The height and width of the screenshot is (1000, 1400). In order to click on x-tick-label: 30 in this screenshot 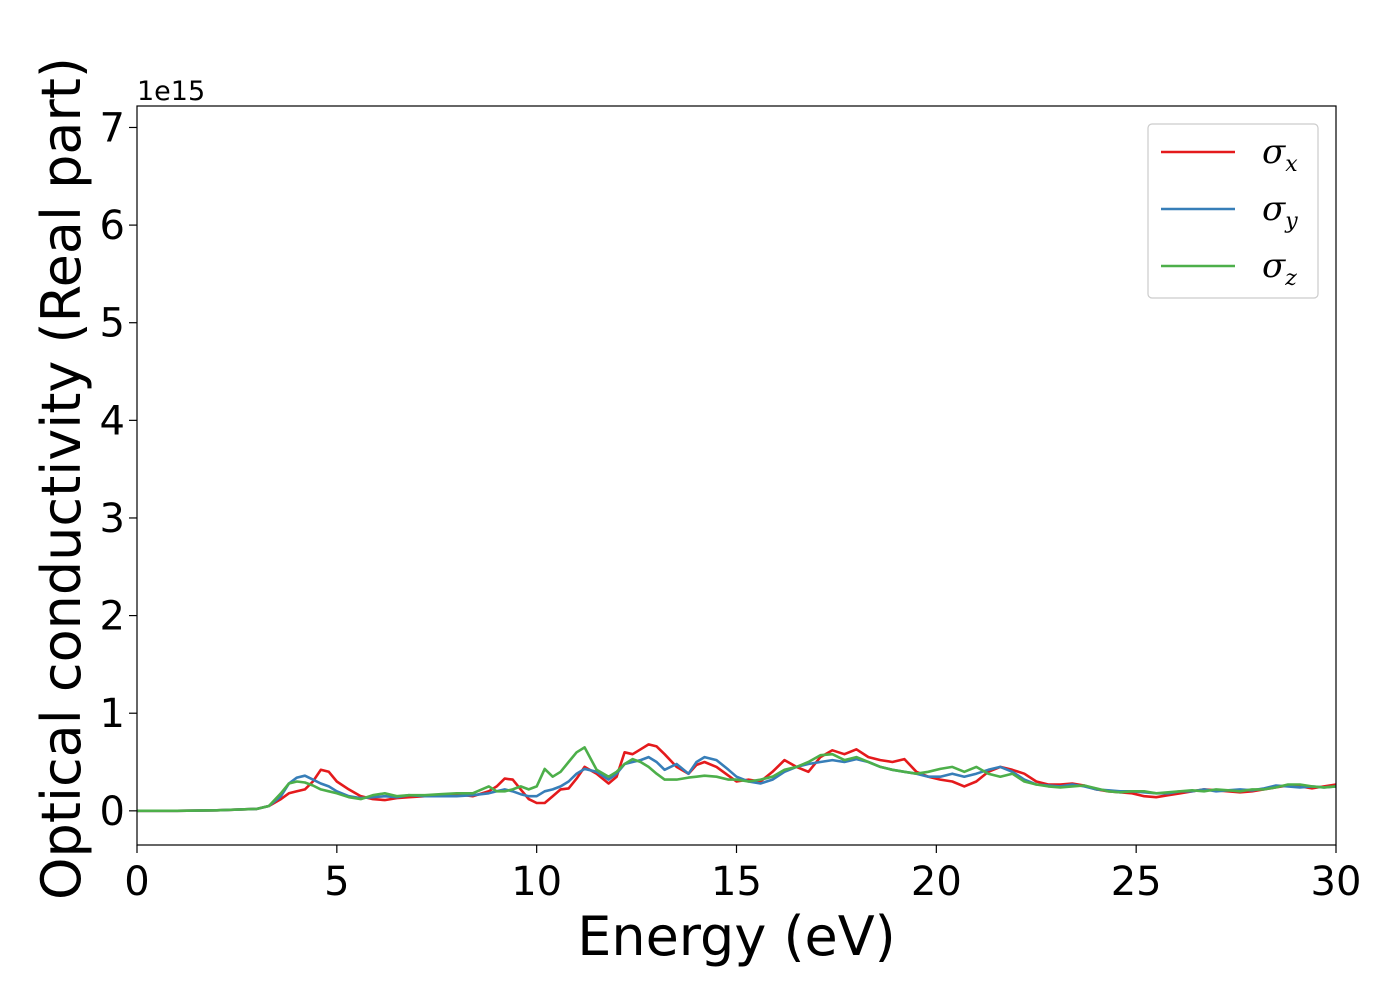, I will do `click(1336, 882)`.